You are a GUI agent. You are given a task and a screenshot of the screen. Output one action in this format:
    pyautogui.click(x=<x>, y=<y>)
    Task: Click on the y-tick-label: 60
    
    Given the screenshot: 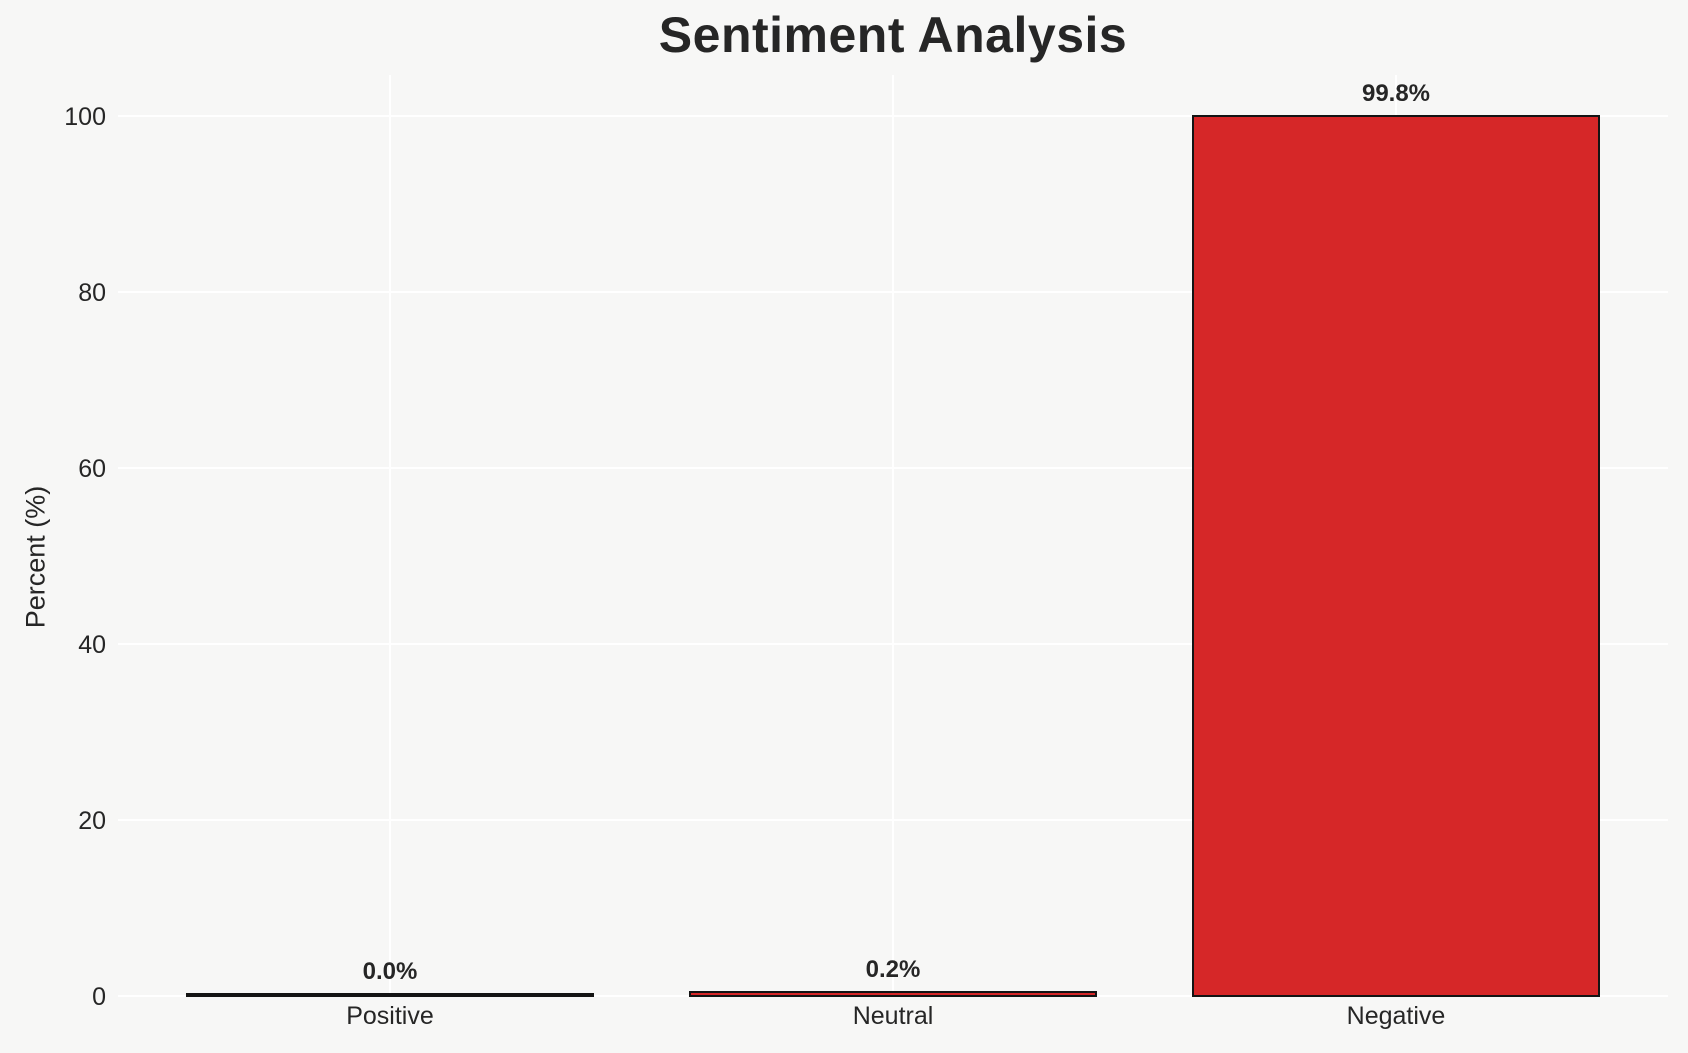 What is the action you would take?
    pyautogui.click(x=92, y=469)
    